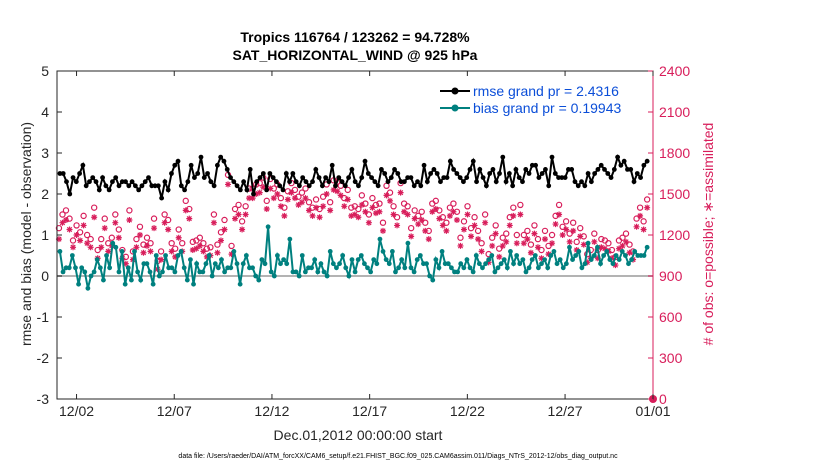 This screenshot has height=470, width=830. I want to click on y-right-tick-label: 600, so click(671, 317).